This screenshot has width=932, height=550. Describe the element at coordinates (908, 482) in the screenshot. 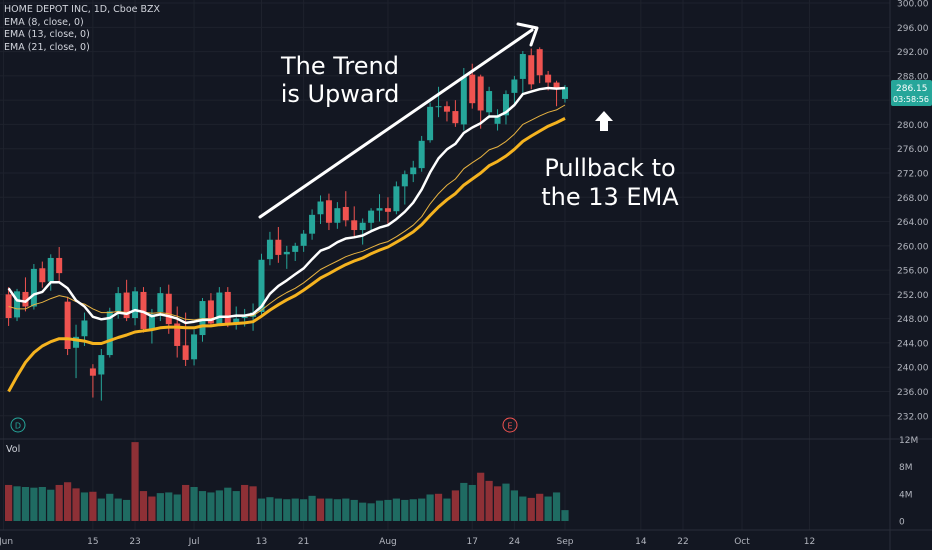

I see `volume-axis: 0 4M 8M 12M` at that location.